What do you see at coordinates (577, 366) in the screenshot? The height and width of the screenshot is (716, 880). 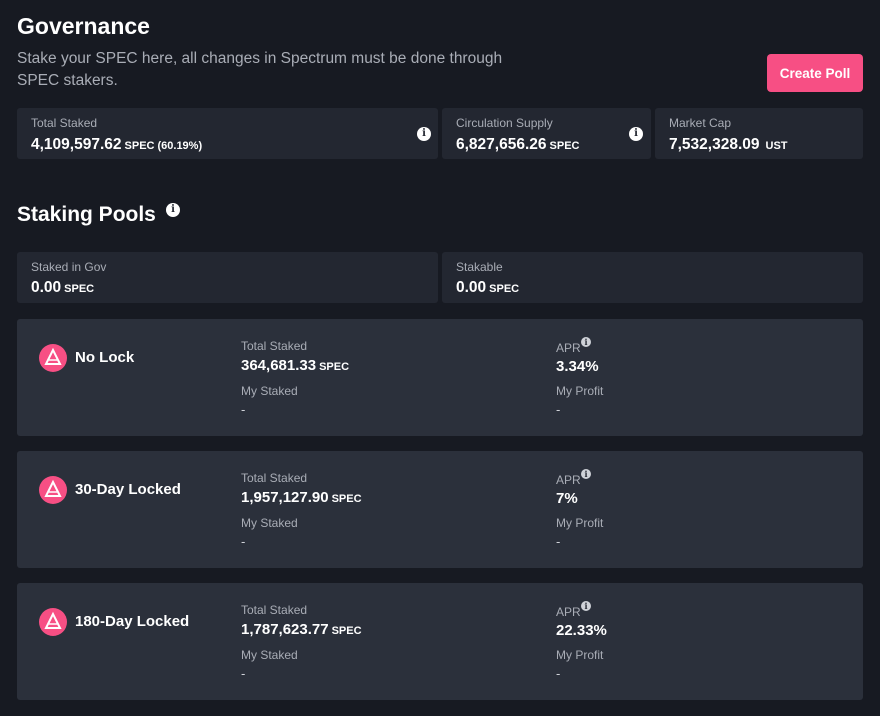 I see `pool-apr-value: 3.34%` at bounding box center [577, 366].